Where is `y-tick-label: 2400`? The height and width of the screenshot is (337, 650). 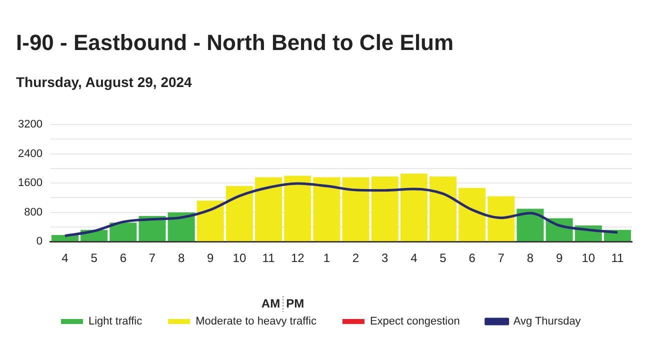
y-tick-label: 2400 is located at coordinates (30, 154).